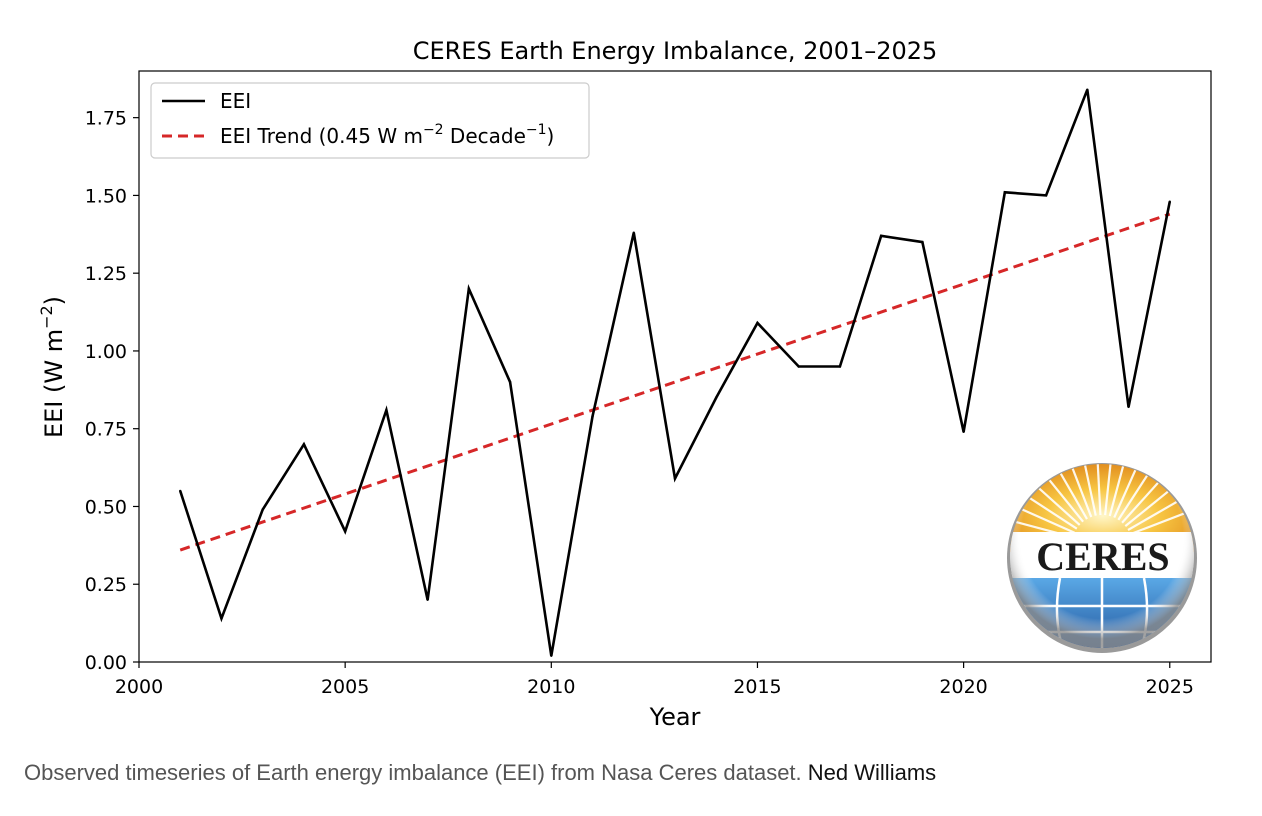 This screenshot has height=816, width=1262. Describe the element at coordinates (106, 196) in the screenshot. I see `y-tick-label: 1.50` at that location.